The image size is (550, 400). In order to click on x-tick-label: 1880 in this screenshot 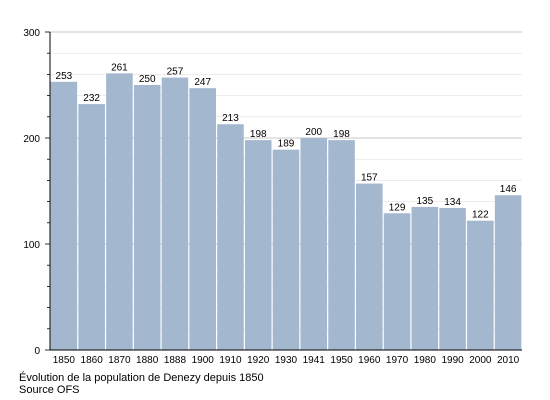, I will do `click(147, 360)`.